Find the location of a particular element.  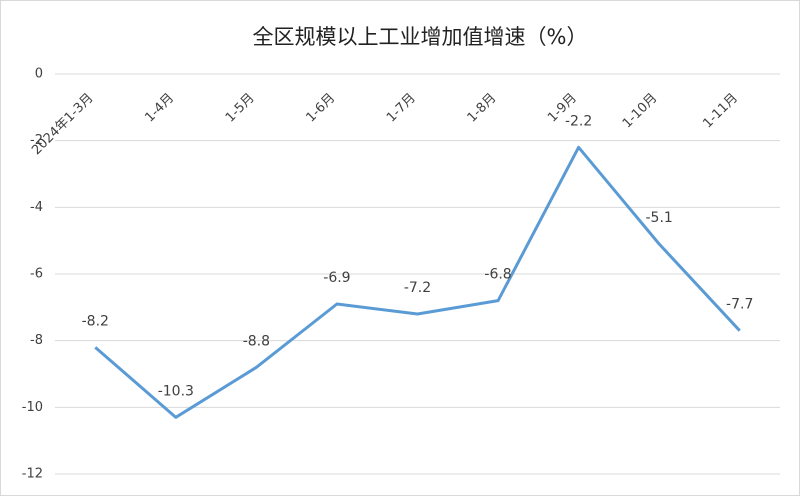

y-tick-label: 0 is located at coordinates (39, 74).